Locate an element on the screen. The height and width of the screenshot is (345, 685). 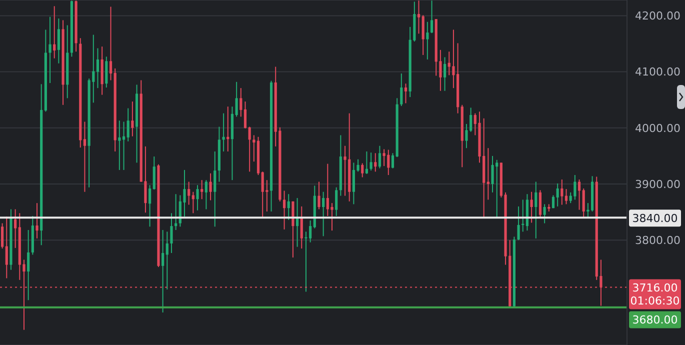
ref-line-label: 3680.00 is located at coordinates (655, 320).